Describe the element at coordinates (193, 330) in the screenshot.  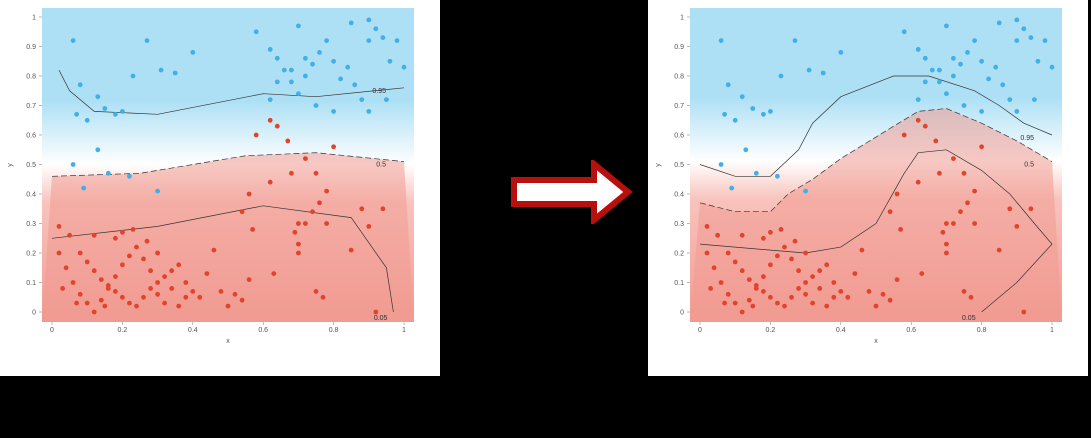
I see `x-tick-label: 0.4` at that location.